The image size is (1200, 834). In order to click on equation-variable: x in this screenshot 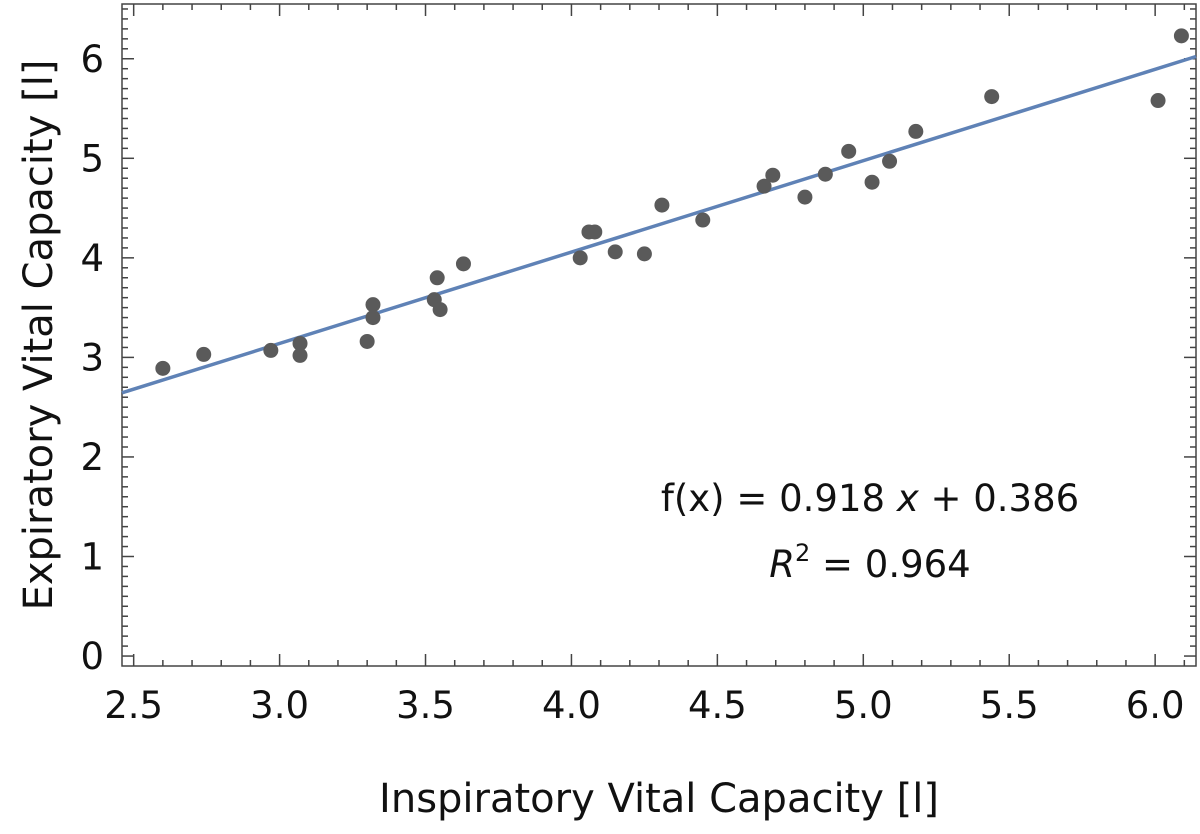, I will do `click(908, 498)`.